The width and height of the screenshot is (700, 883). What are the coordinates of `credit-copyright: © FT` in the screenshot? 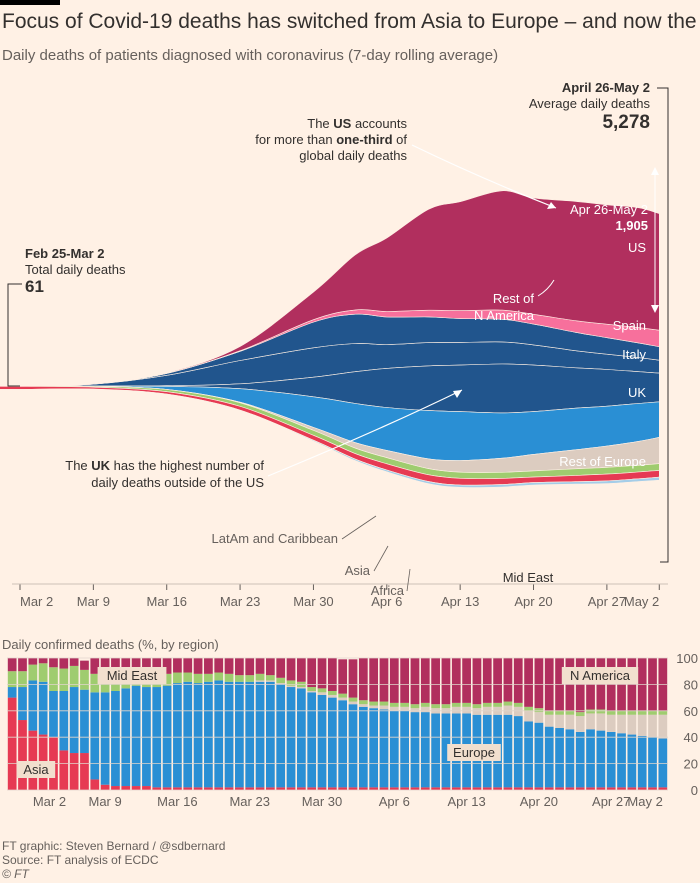 It's located at (15, 874).